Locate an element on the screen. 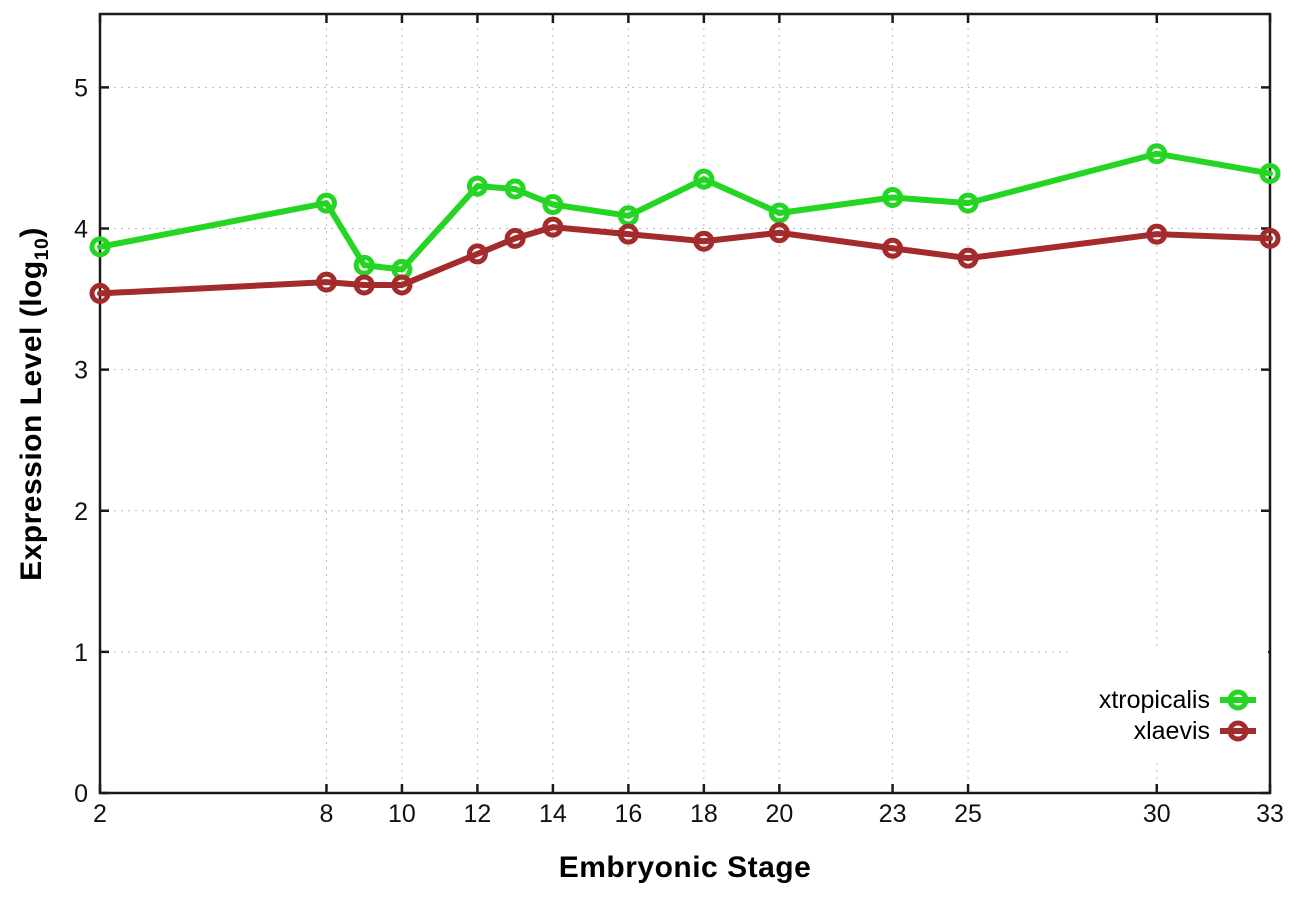 This screenshot has width=1296, height=907. x-tick-label-16: 16 is located at coordinates (628, 814).